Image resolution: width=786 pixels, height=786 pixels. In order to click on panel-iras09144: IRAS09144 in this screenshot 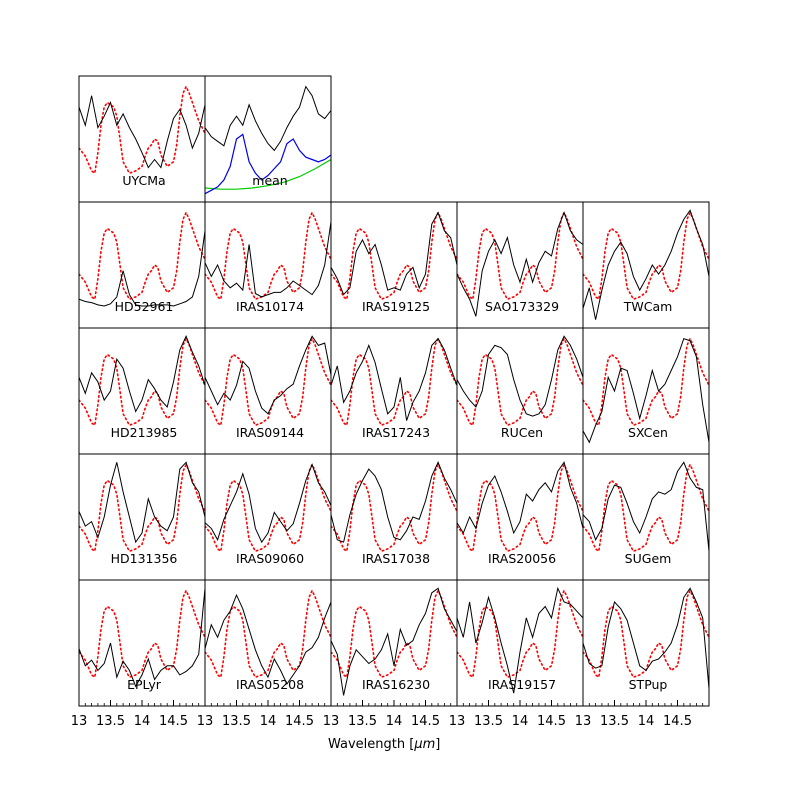, I will do `click(268, 391)`.